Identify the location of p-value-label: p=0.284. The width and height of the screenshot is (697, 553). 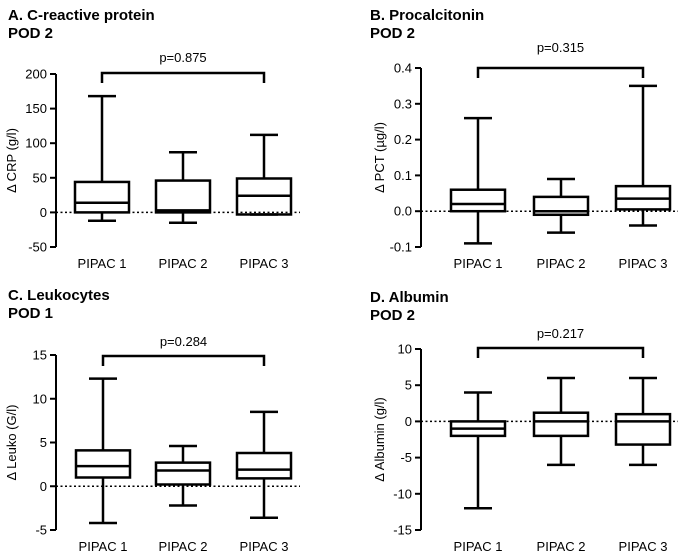
(183, 341).